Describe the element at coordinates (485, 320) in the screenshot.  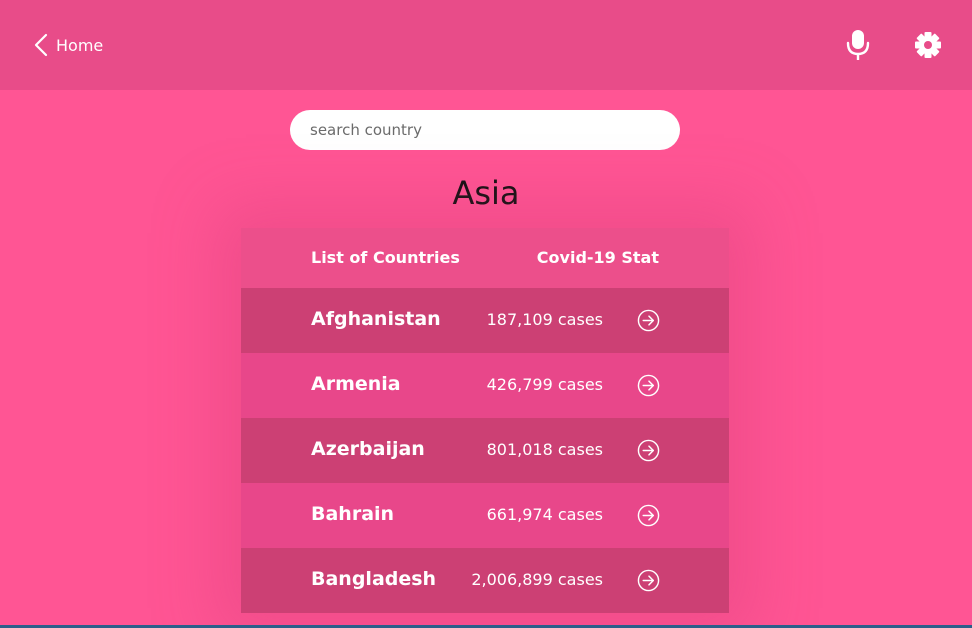
I see `table-row: Afghanistan 187,109 cases` at that location.